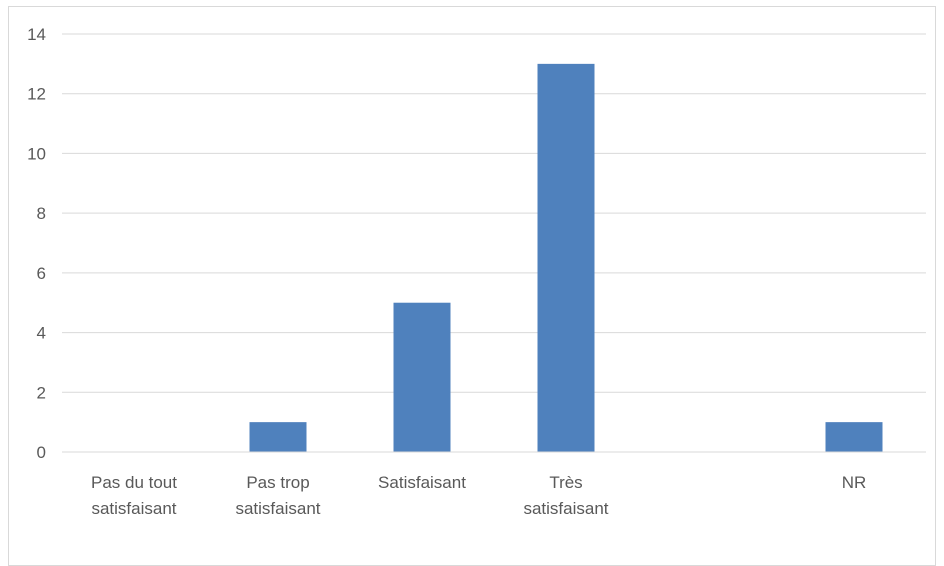  What do you see at coordinates (854, 437) in the screenshot?
I see `bar-nr` at bounding box center [854, 437].